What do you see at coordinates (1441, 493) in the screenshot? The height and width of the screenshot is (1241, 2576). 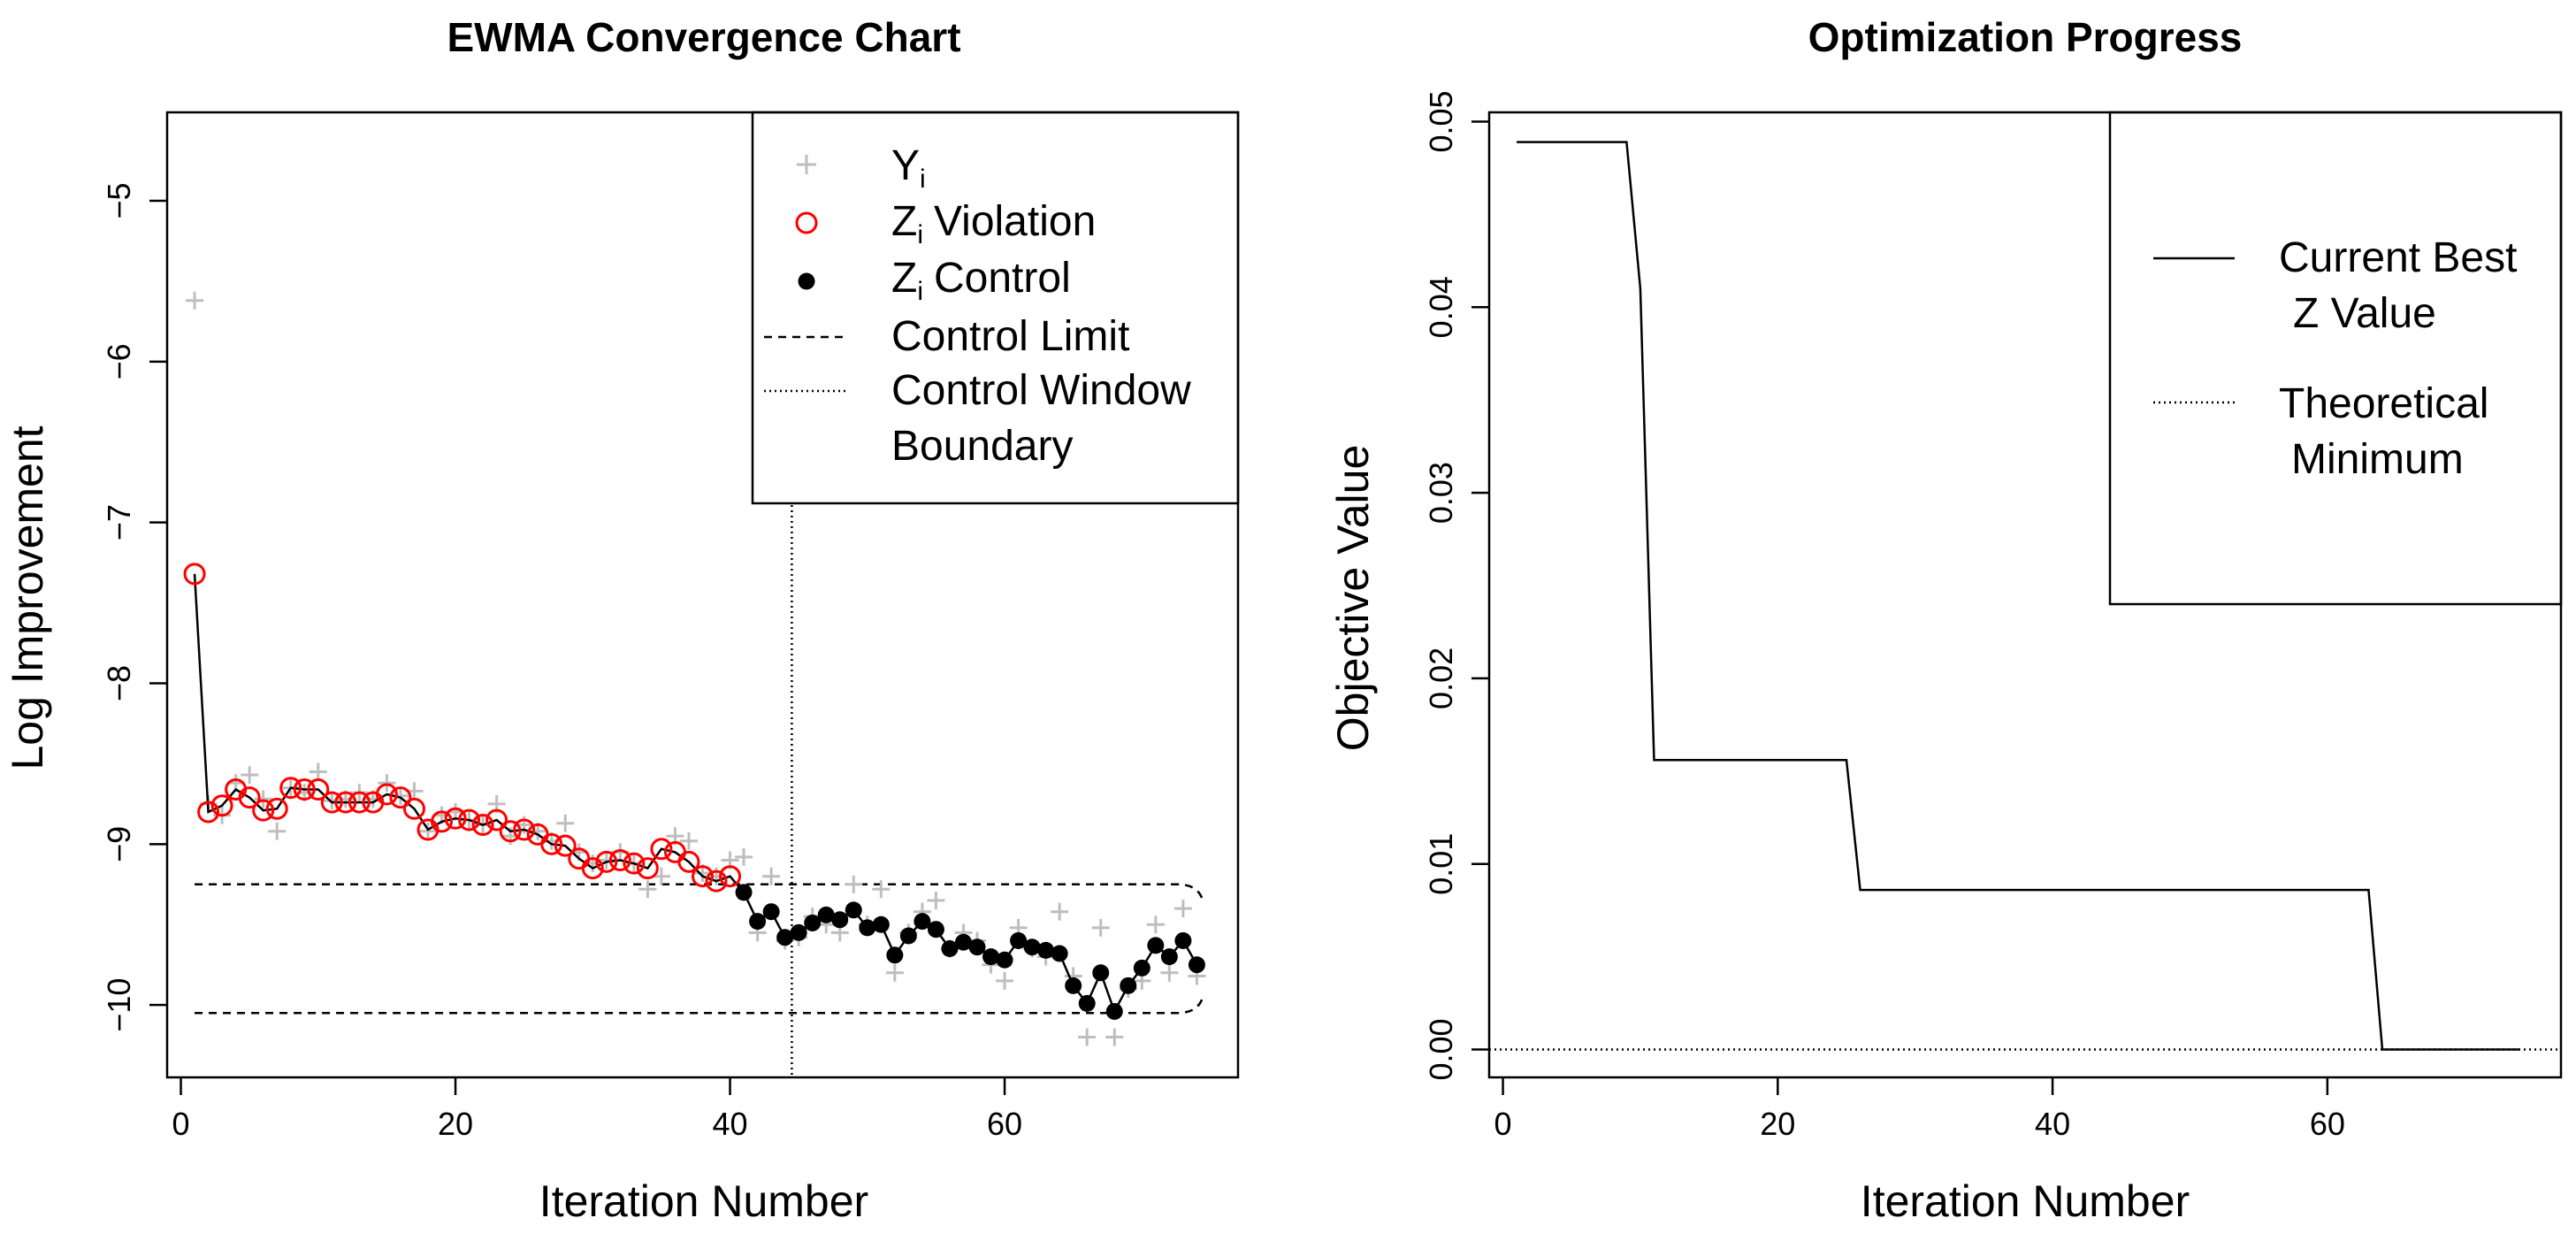 I see `optimization-y-tick-label: 0.03` at bounding box center [1441, 493].